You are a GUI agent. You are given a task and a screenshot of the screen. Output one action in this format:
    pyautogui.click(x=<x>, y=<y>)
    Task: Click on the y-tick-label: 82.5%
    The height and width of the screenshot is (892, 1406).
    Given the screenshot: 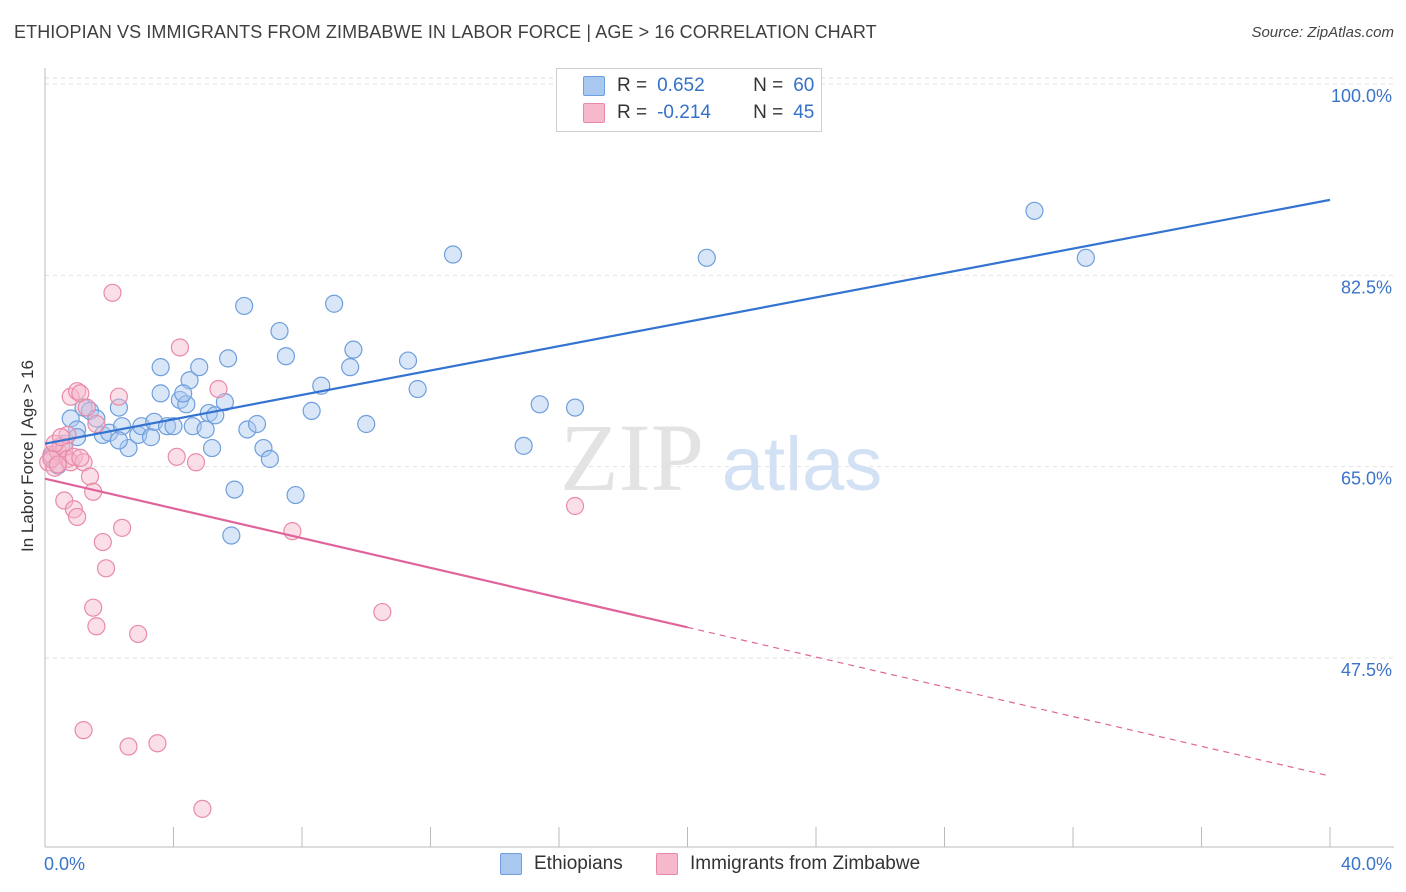 What is the action you would take?
    pyautogui.click(x=1366, y=287)
    